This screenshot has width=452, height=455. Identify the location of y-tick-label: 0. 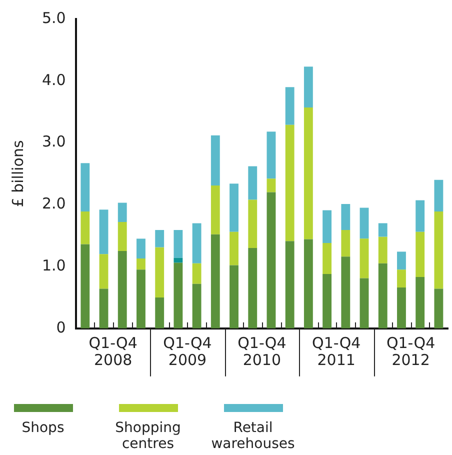
(61, 327).